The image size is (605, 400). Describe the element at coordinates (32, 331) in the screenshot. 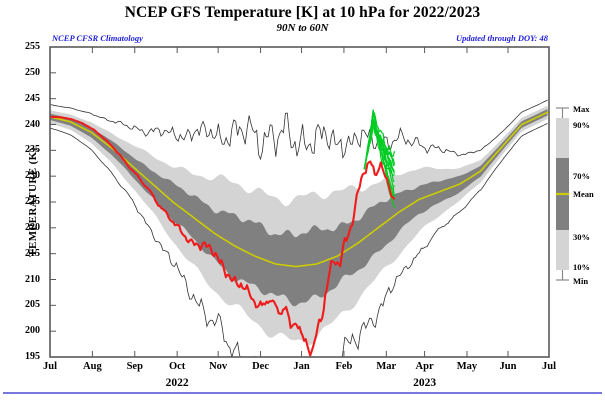

I see `y-tick-label: 200` at that location.